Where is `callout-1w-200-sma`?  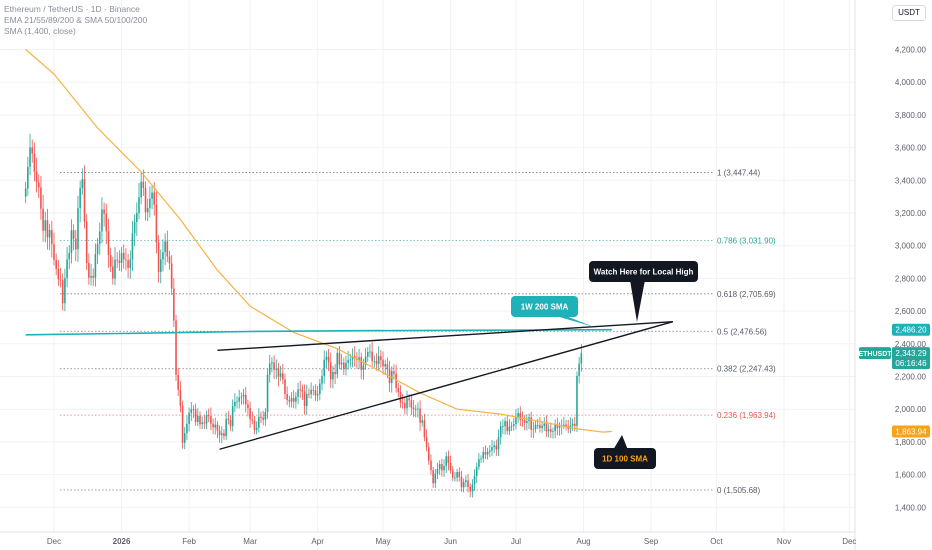 callout-1w-200-sma is located at coordinates (544, 306).